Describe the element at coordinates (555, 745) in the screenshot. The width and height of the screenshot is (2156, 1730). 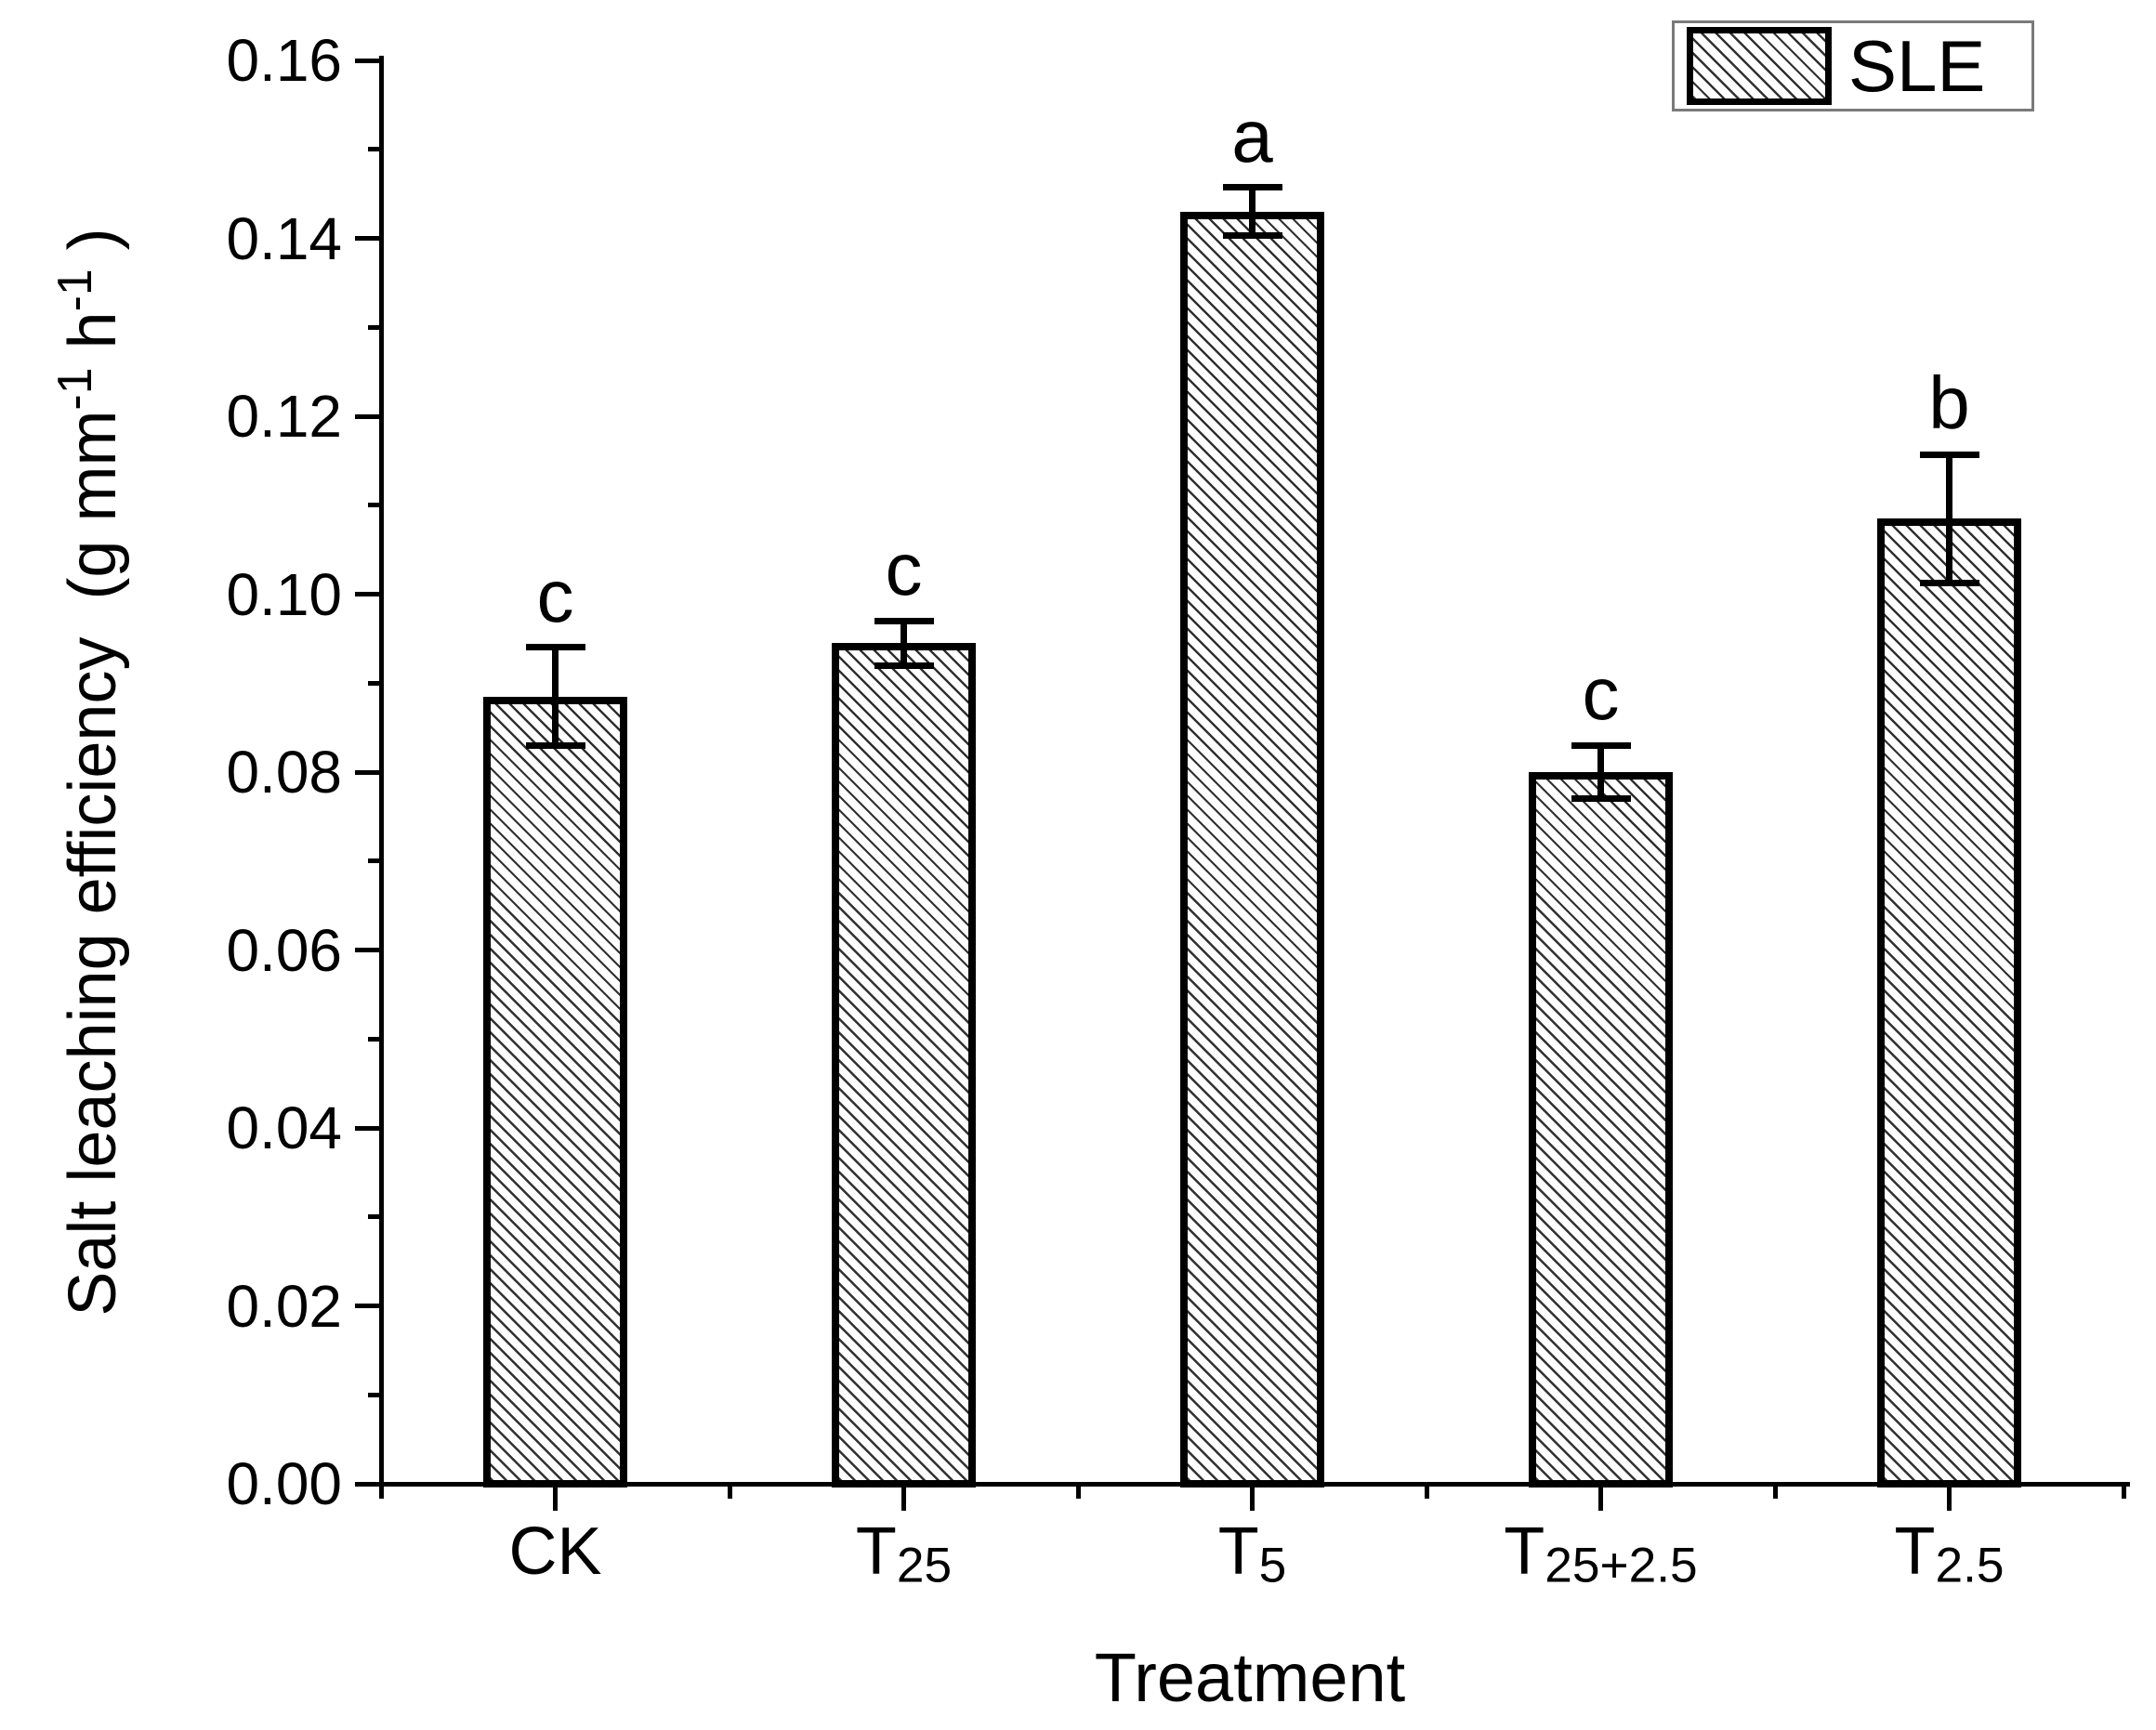
I see `error-cap-lower-CK` at that location.